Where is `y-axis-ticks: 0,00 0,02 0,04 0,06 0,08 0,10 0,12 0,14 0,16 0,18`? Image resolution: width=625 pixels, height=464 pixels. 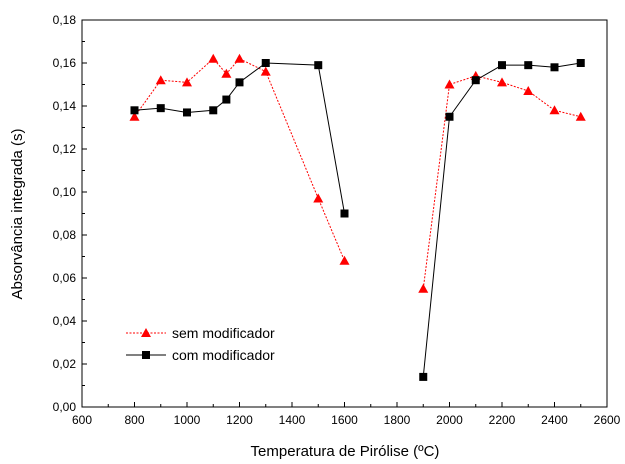 y-axis-ticks: 0,00 0,02 0,04 0,06 0,08 0,10 0,12 0,14 0,16 0,18 is located at coordinates (70, 213).